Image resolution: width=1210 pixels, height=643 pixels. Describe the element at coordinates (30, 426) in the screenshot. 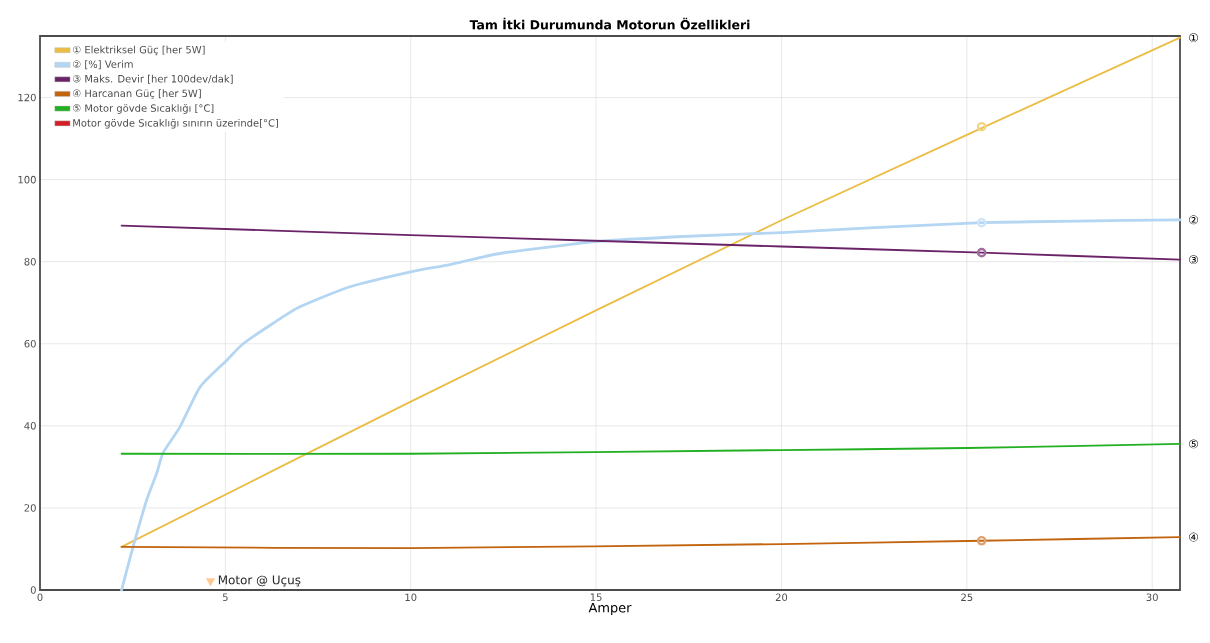

I see `y-tick-label: 40` at that location.